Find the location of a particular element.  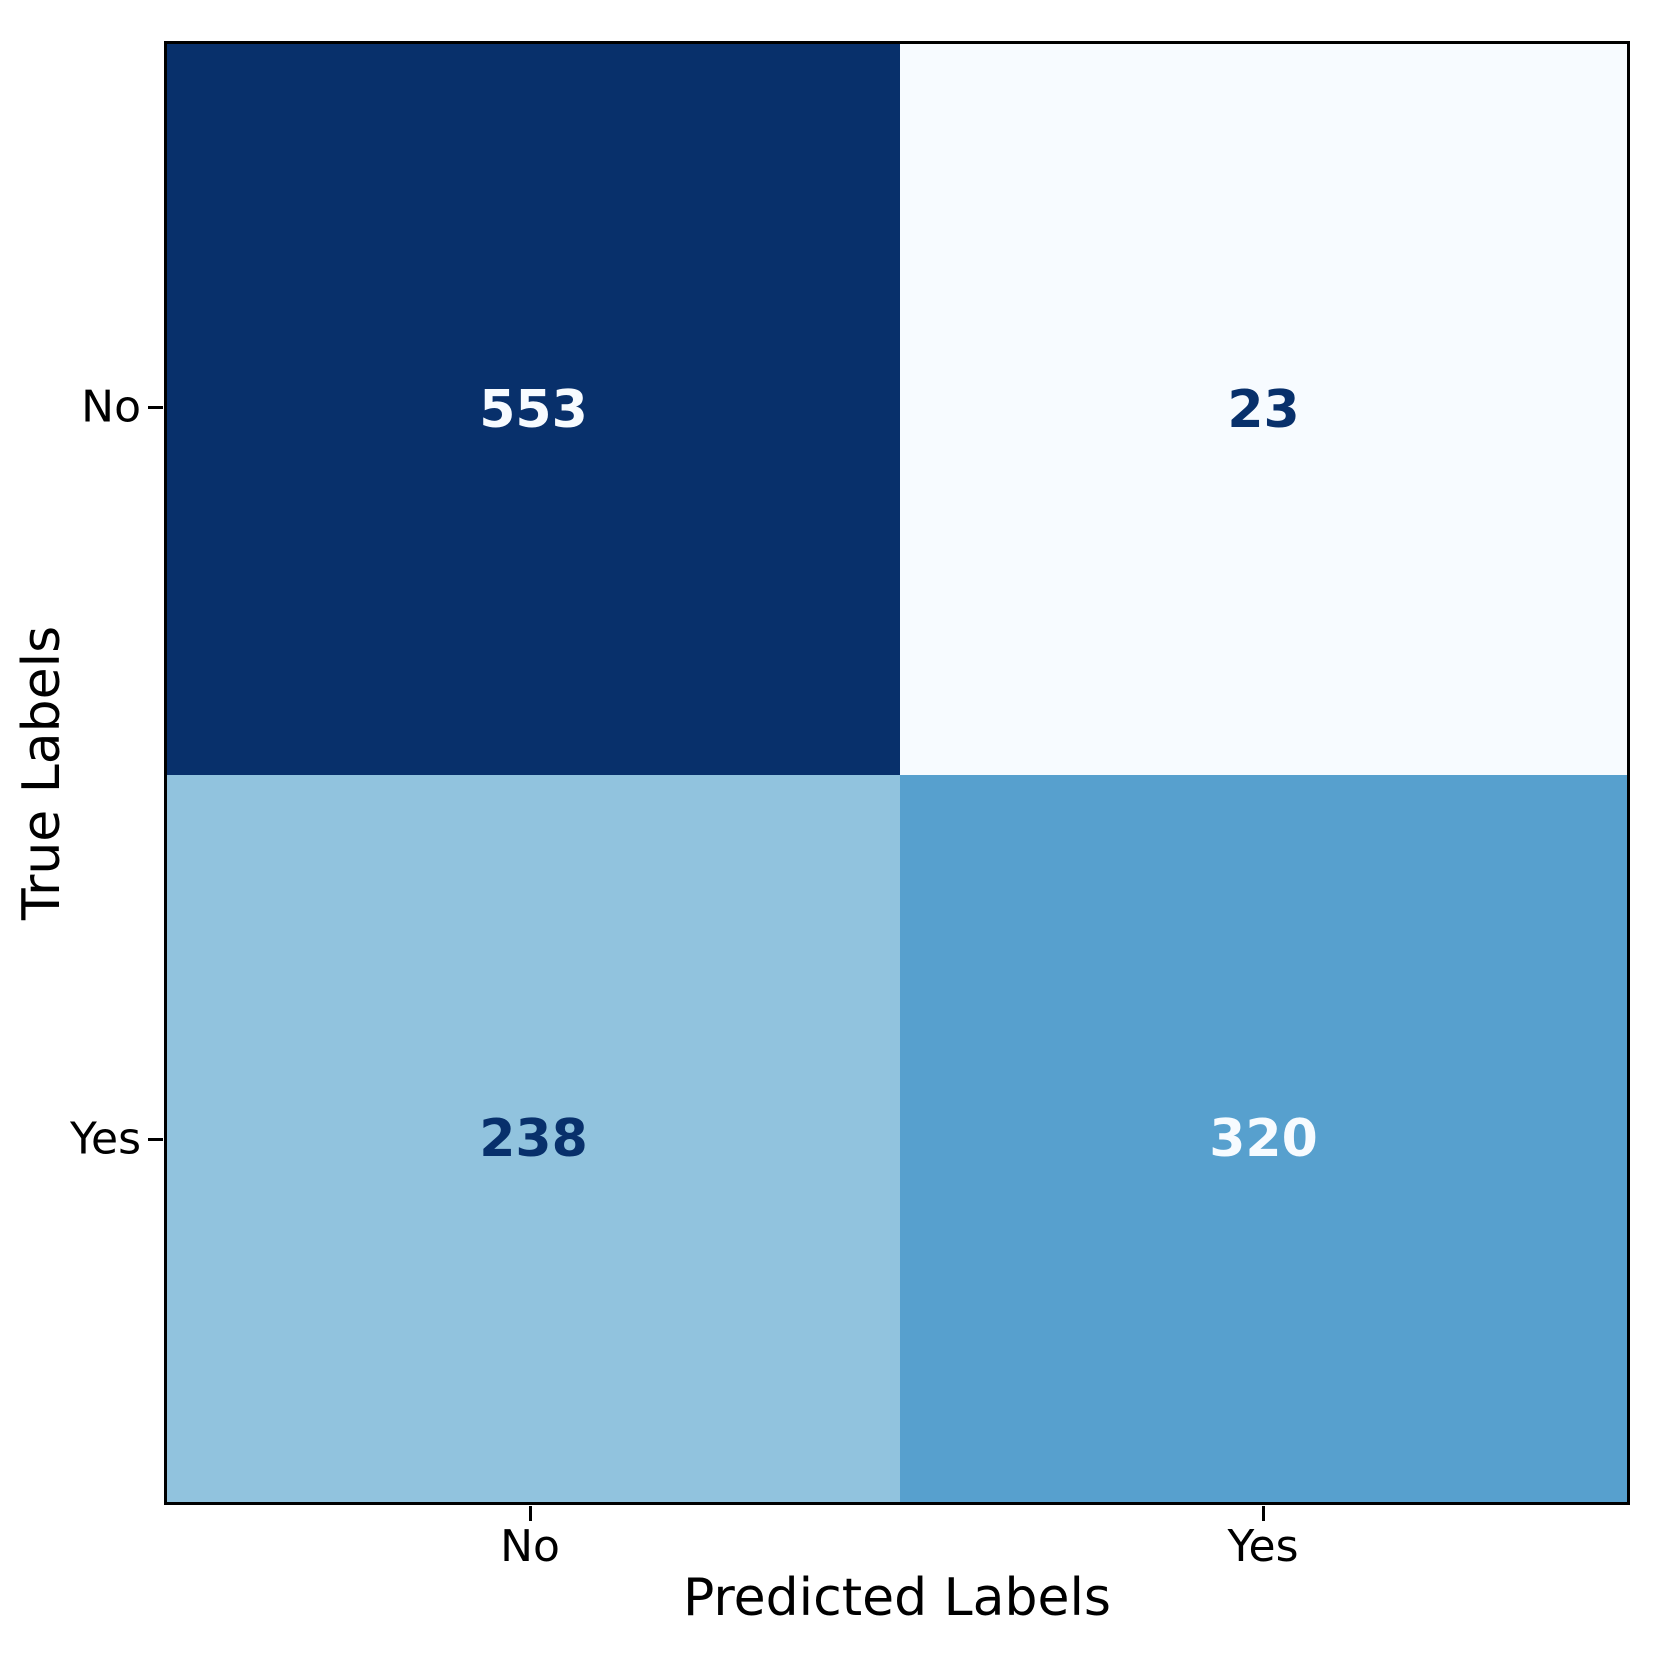

cell-value: 238 is located at coordinates (533, 1138).